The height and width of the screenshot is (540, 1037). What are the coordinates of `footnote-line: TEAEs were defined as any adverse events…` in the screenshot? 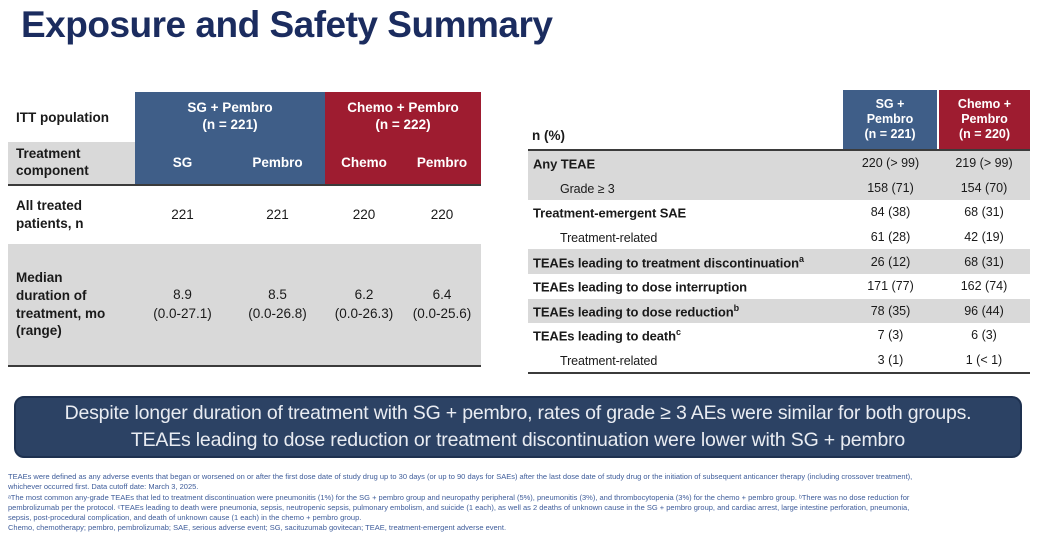 It's located at (460, 476).